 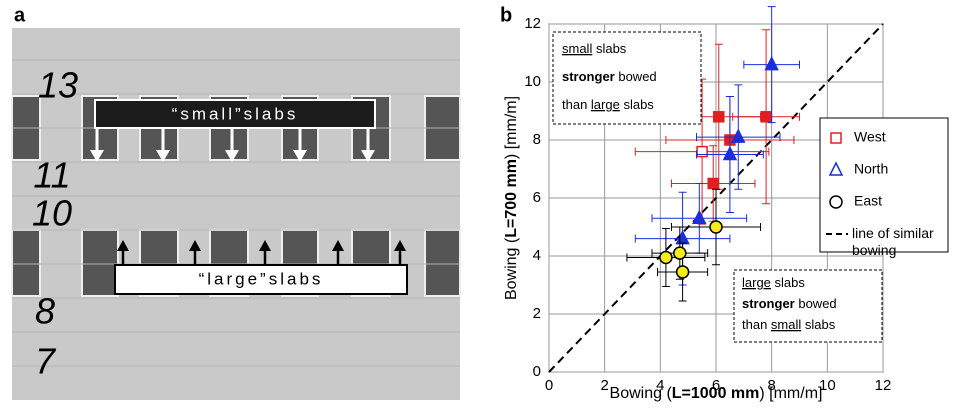 I want to click on floor-label: 10, so click(x=52, y=213).